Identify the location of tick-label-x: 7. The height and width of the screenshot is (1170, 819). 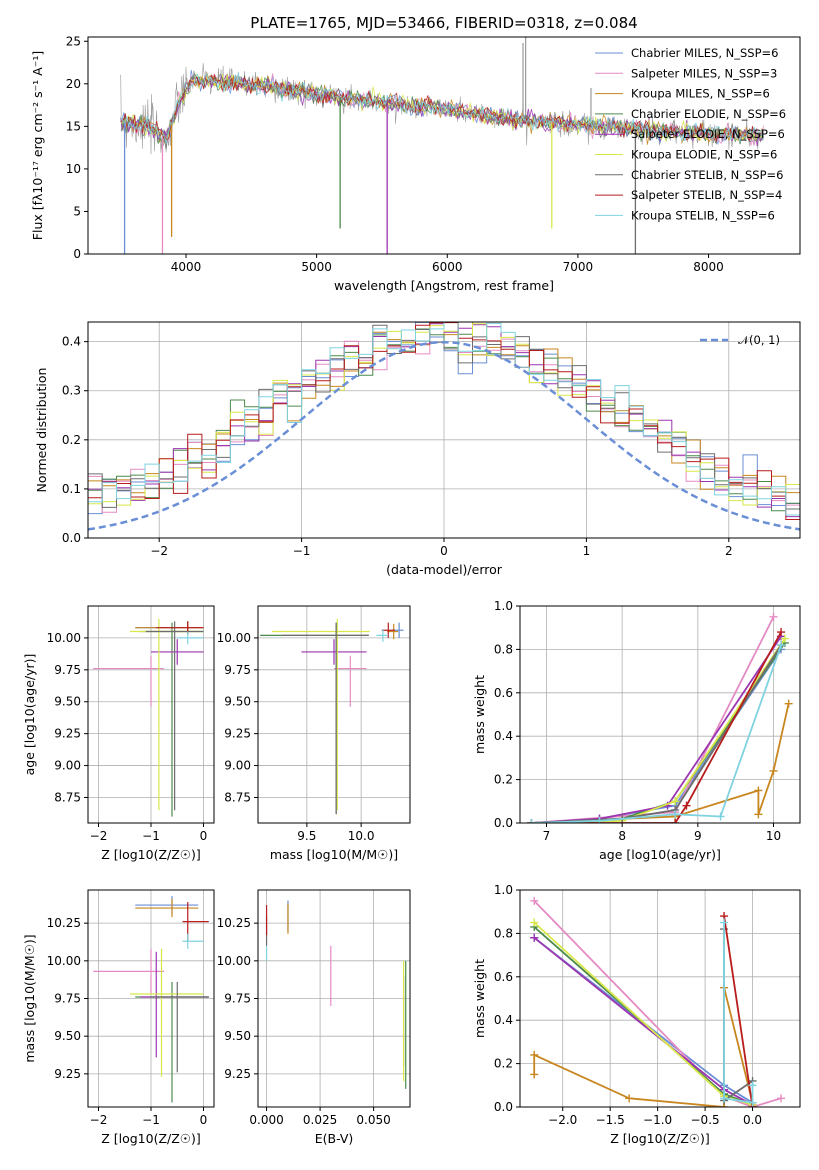
(547, 836).